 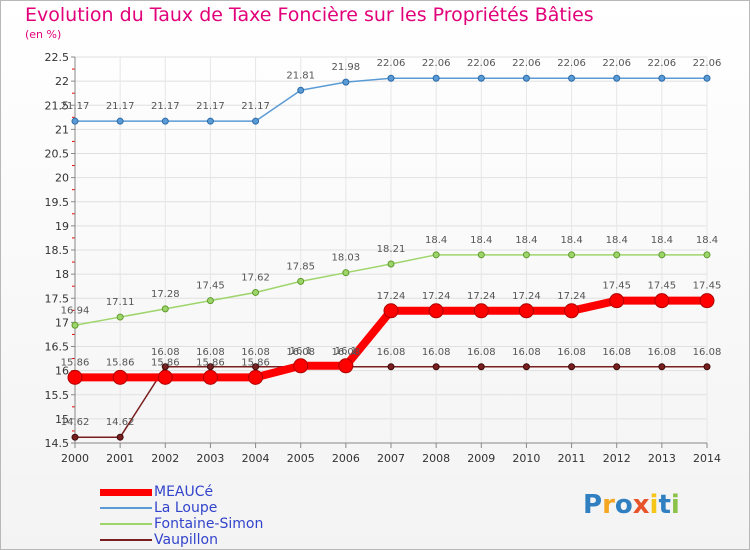 I want to click on data-label-la-loupe: 21.98, so click(x=346, y=67).